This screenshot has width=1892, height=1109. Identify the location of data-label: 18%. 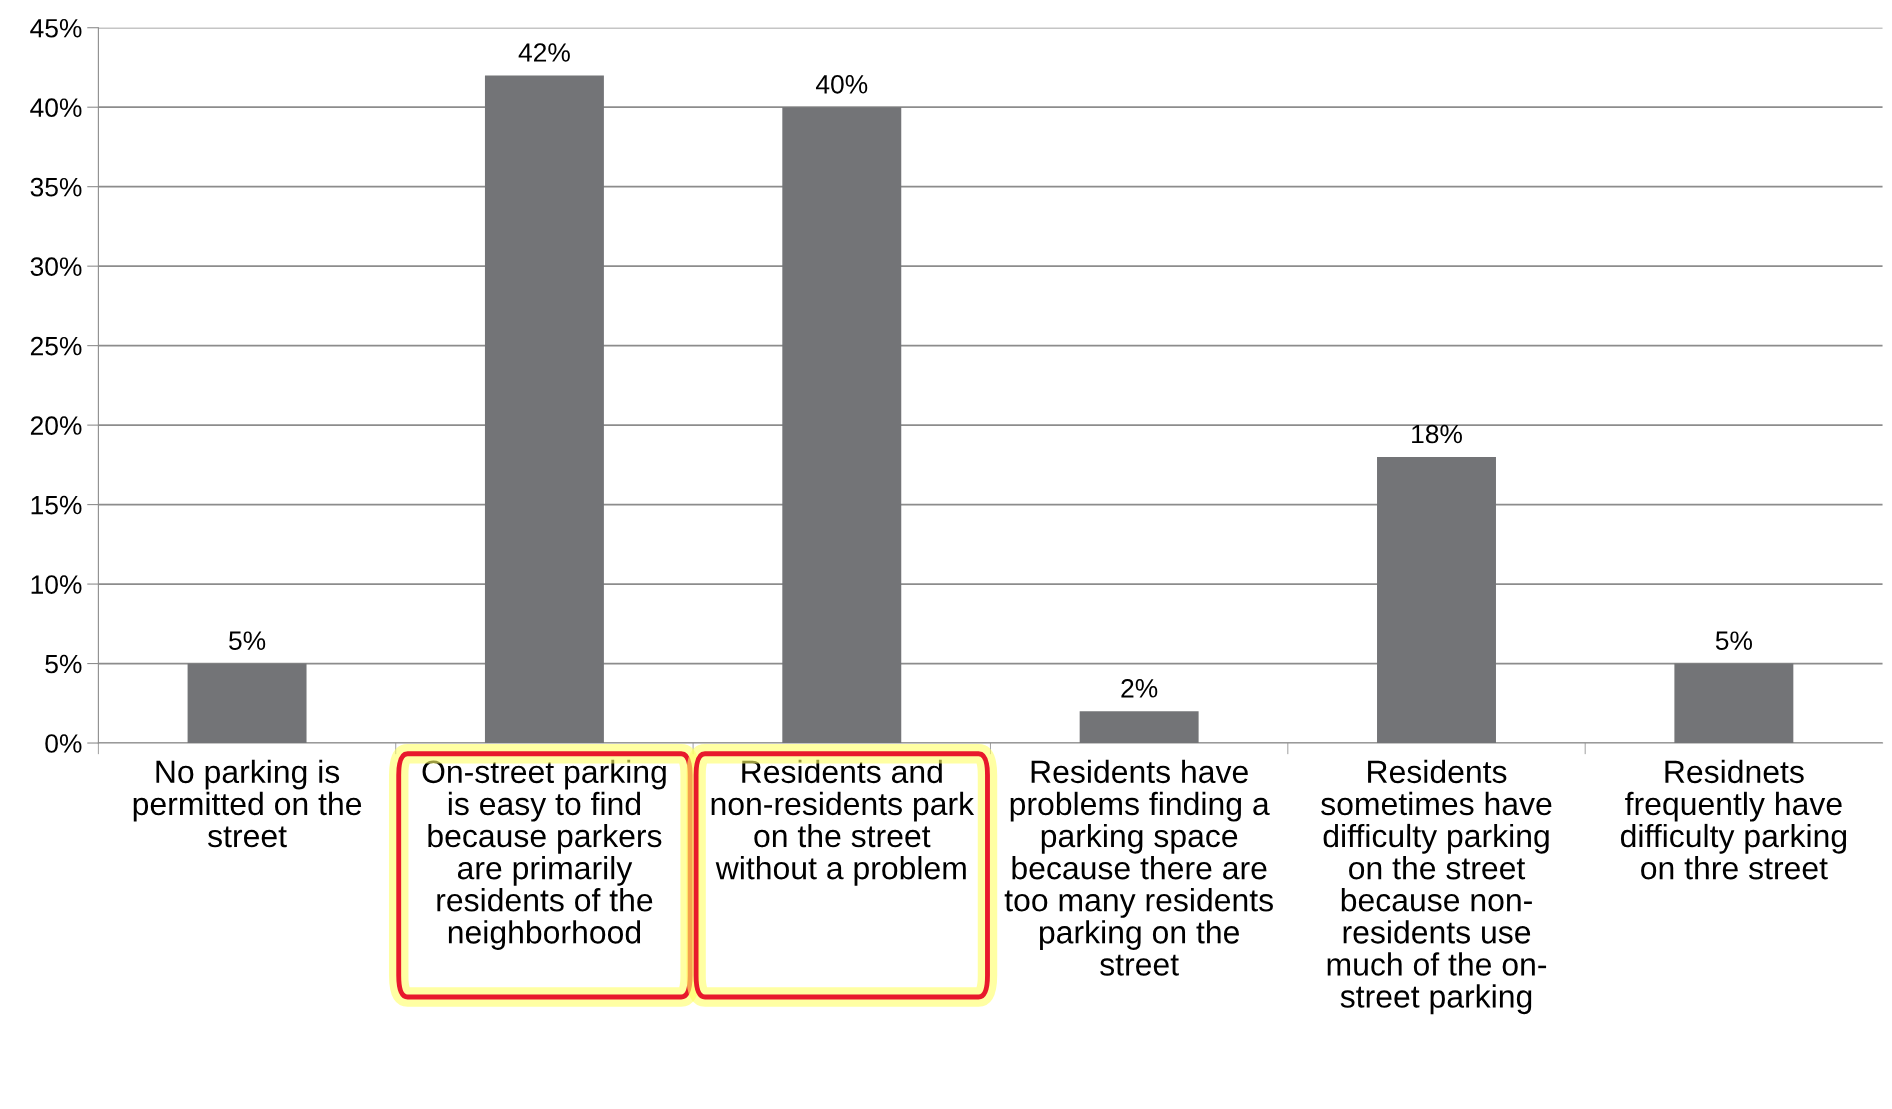
(1437, 434).